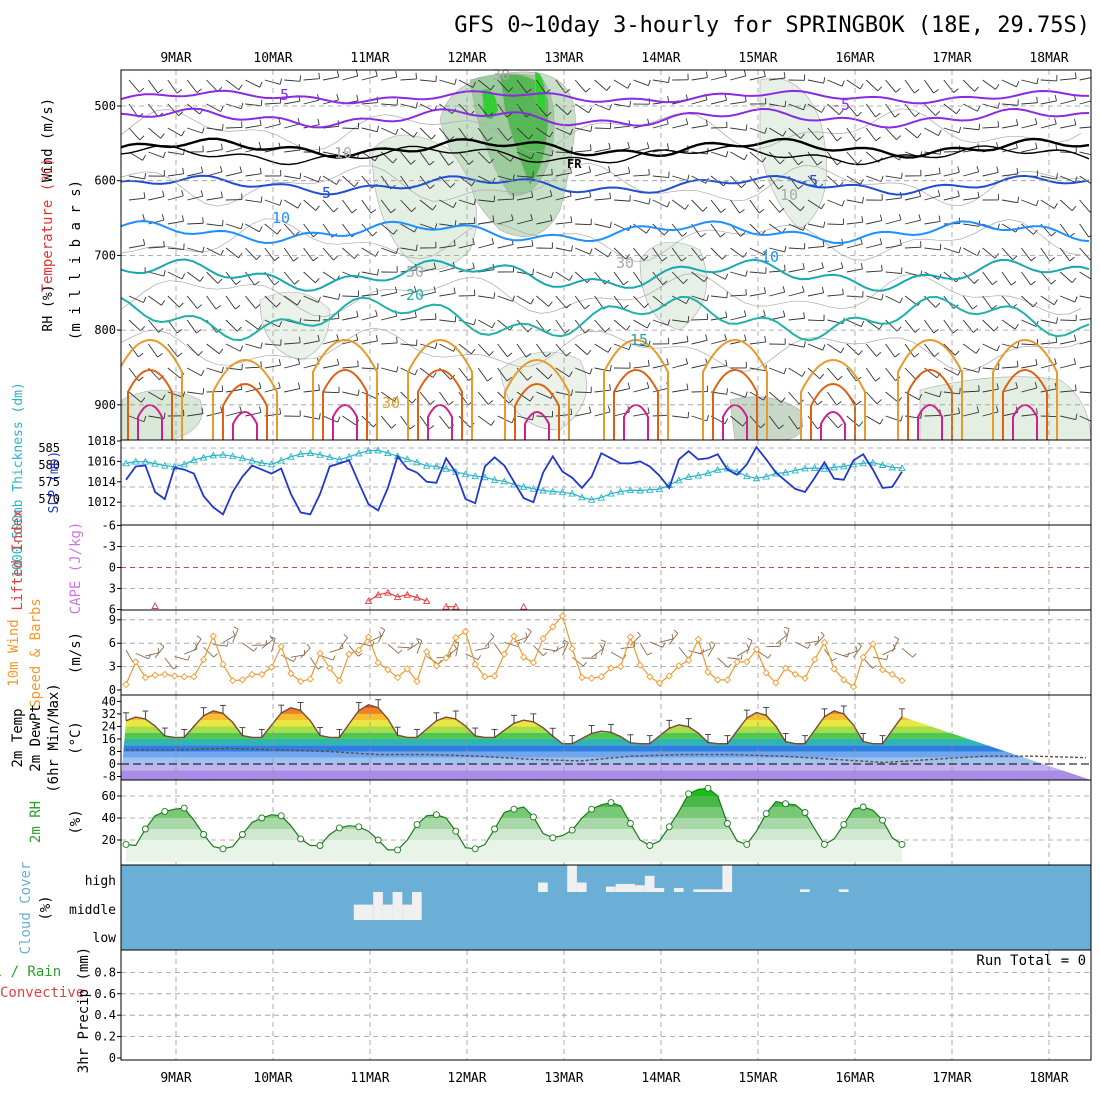 The height and width of the screenshot is (1100, 1100). What do you see at coordinates (54, 738) in the screenshot?
I see `label-minmax: (6hr Min/Max)` at bounding box center [54, 738].